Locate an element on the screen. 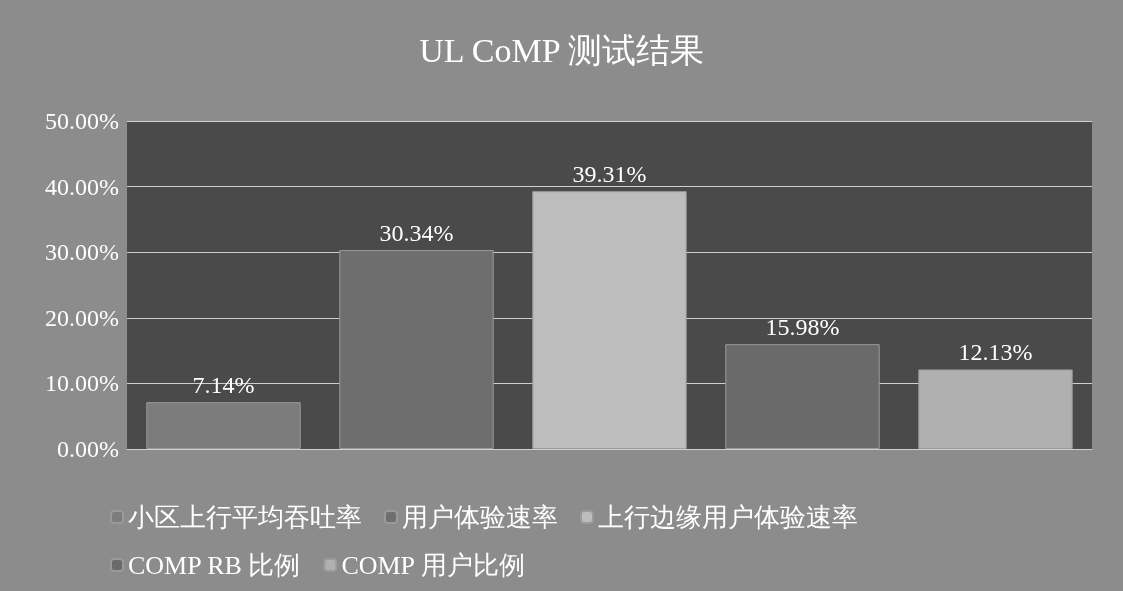 The image size is (1123, 591). data-label: 39.31% is located at coordinates (609, 174).